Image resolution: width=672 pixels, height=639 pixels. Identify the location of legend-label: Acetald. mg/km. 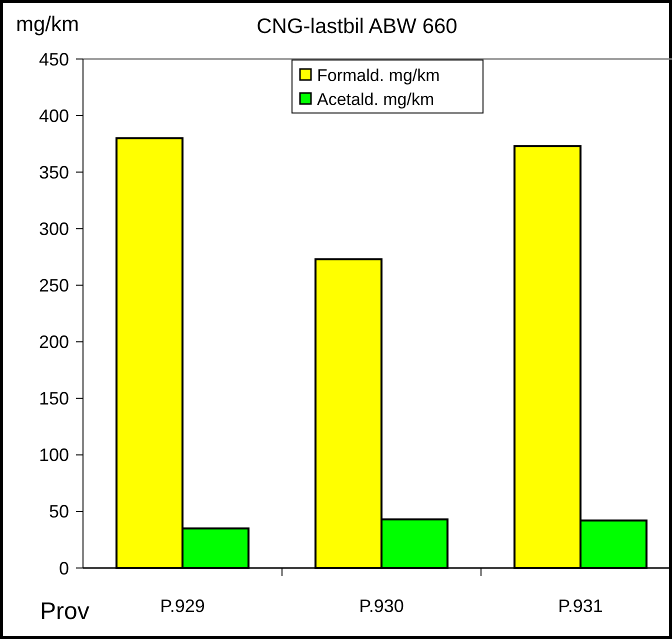
(375, 99).